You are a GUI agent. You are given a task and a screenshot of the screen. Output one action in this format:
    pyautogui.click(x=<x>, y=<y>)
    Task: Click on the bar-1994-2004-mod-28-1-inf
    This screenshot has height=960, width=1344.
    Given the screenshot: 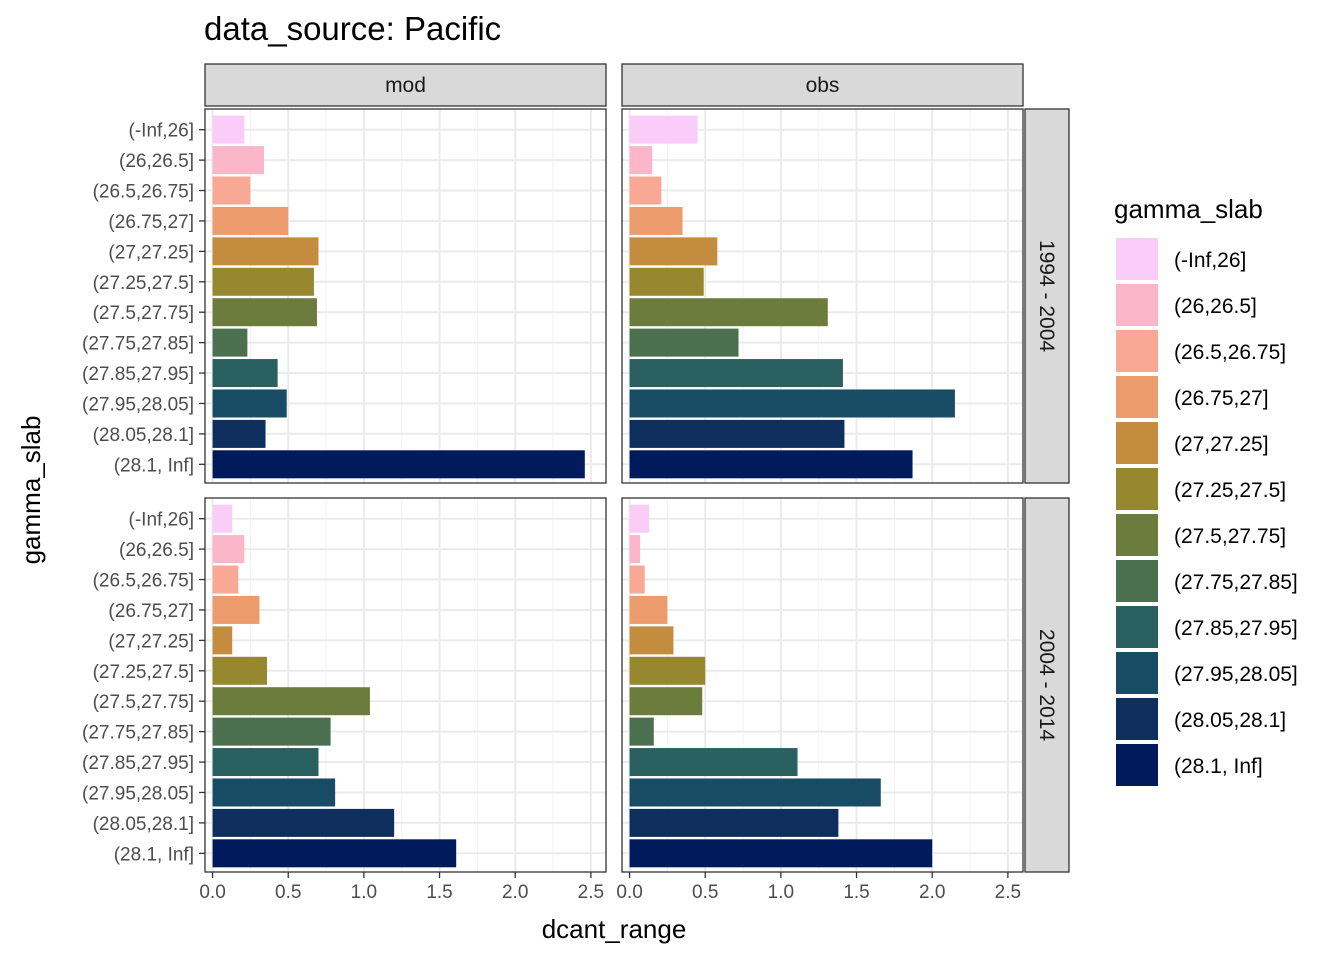 What is the action you would take?
    pyautogui.click(x=398, y=464)
    